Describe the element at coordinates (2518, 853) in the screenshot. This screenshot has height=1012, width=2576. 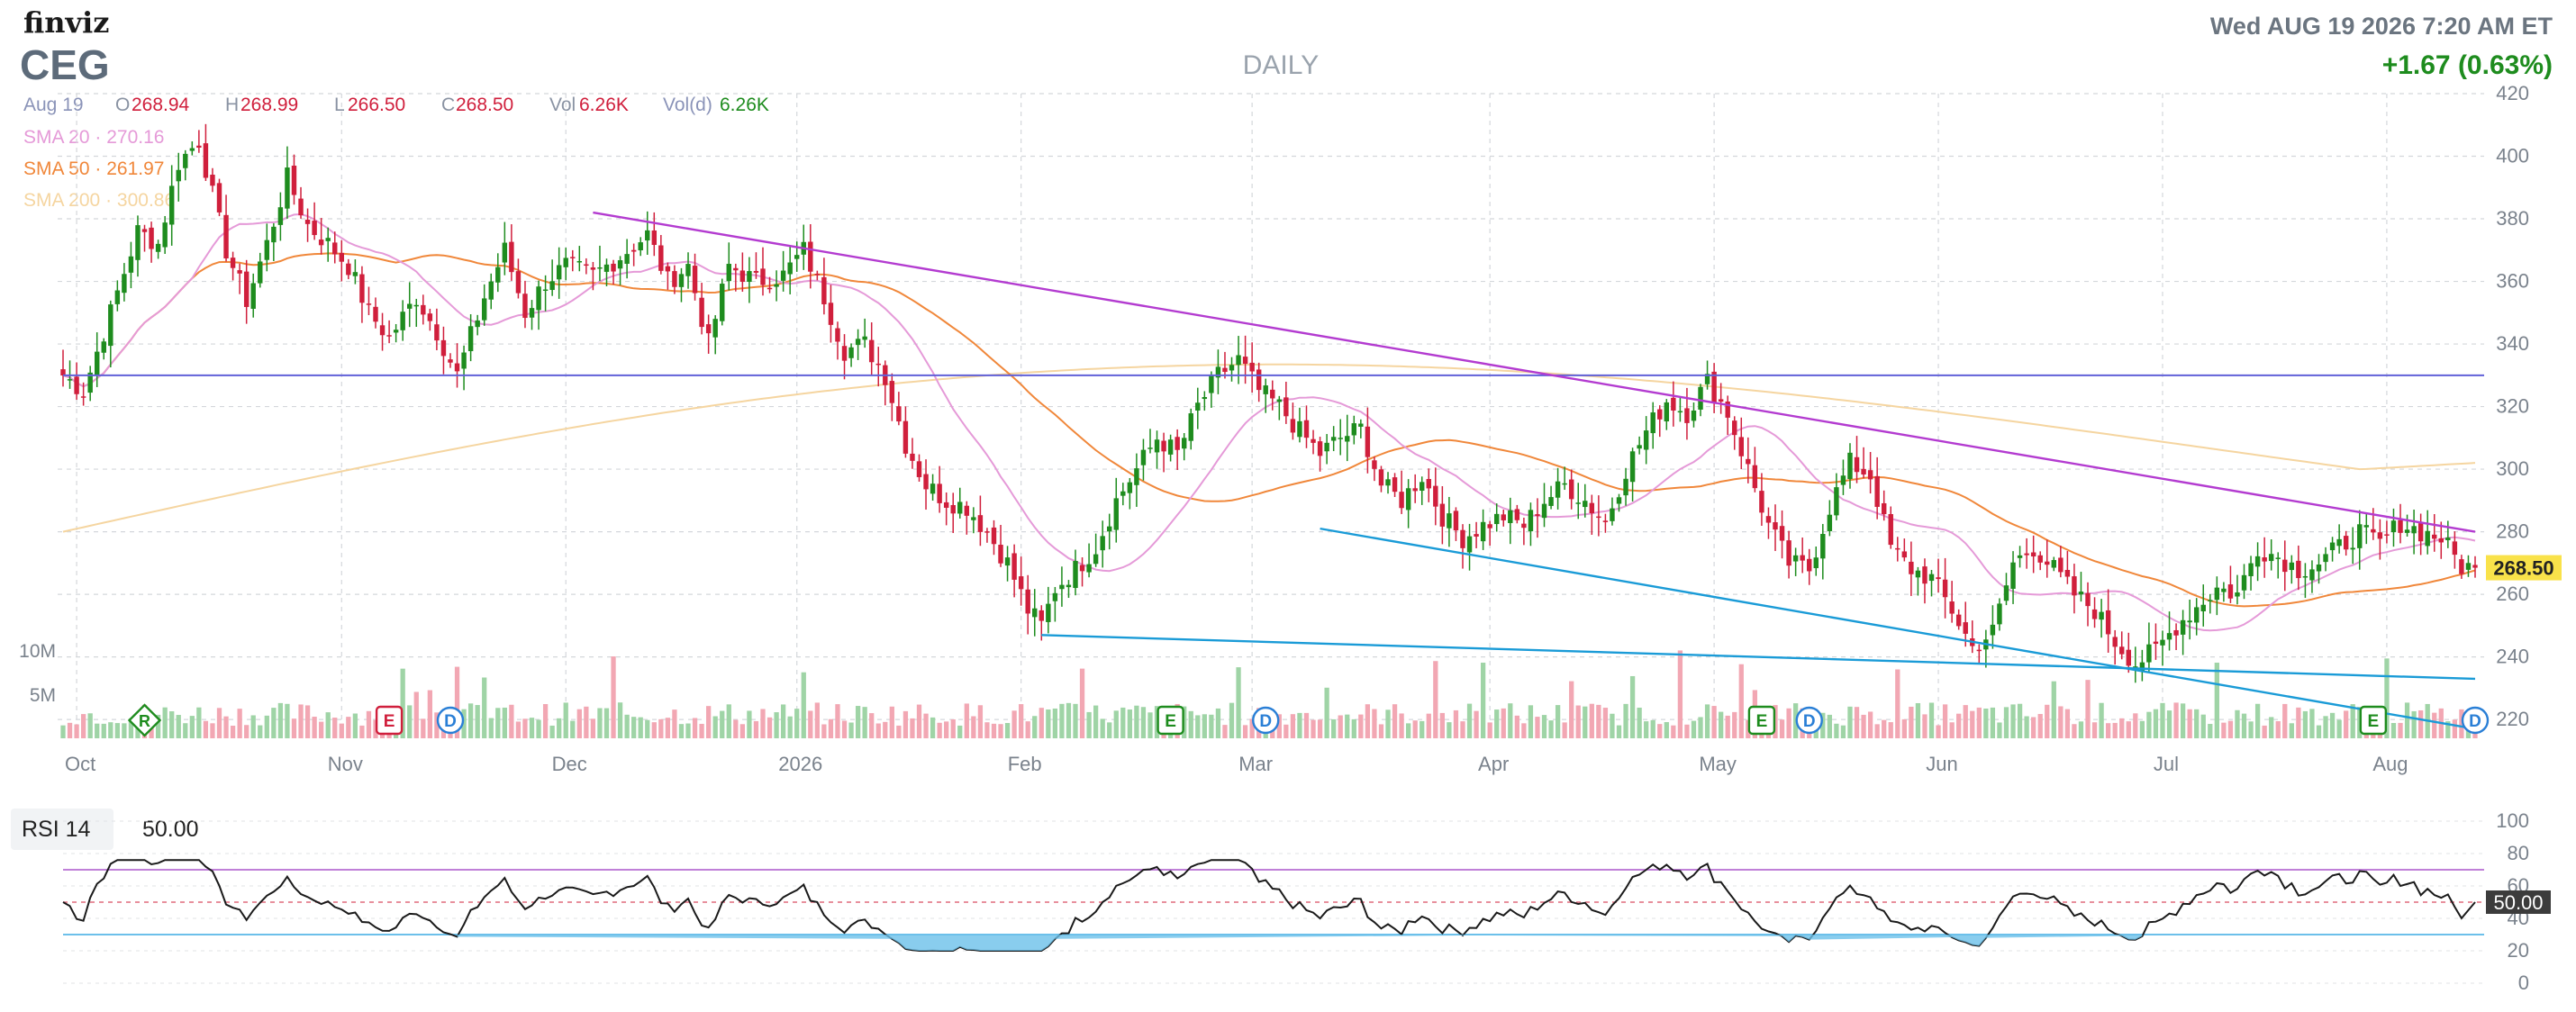
I see `rsi-tick-80: 80` at that location.